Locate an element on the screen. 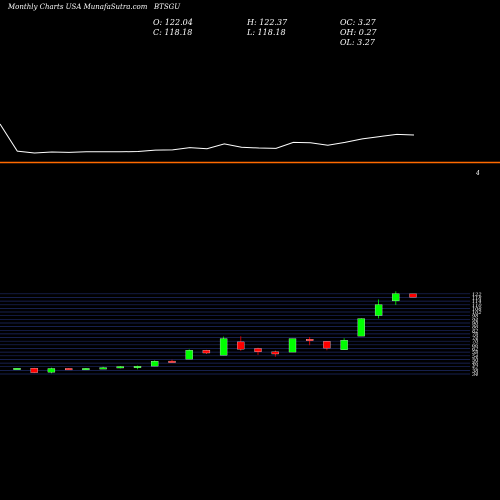  price-axis-tick-label: 78 is located at coordinates (475, 335).